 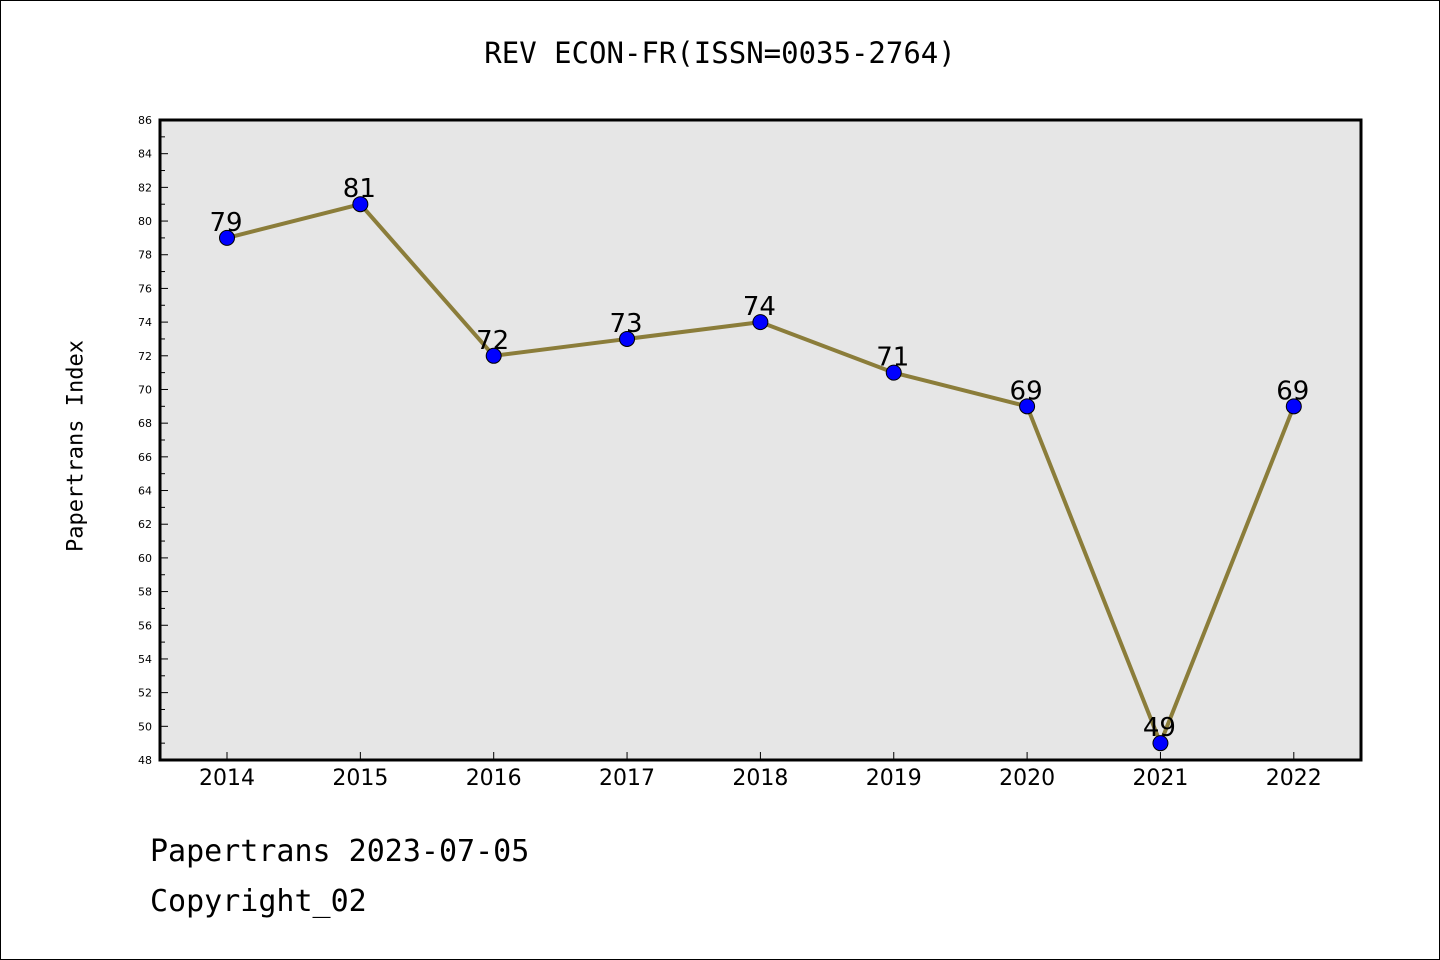 I want to click on y-tick-label: 66, so click(x=145, y=457).